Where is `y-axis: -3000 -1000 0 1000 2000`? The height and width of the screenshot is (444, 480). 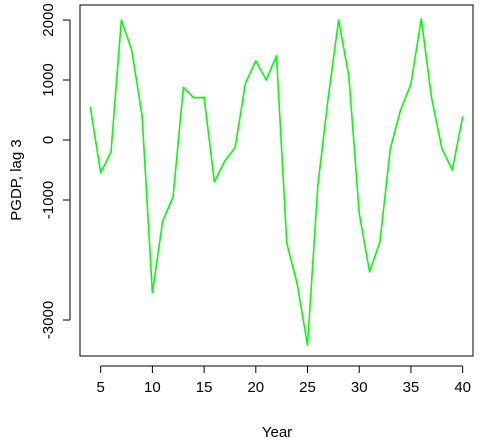
y-axis: -3000 -1000 0 1000 2000 is located at coordinates (55, 171).